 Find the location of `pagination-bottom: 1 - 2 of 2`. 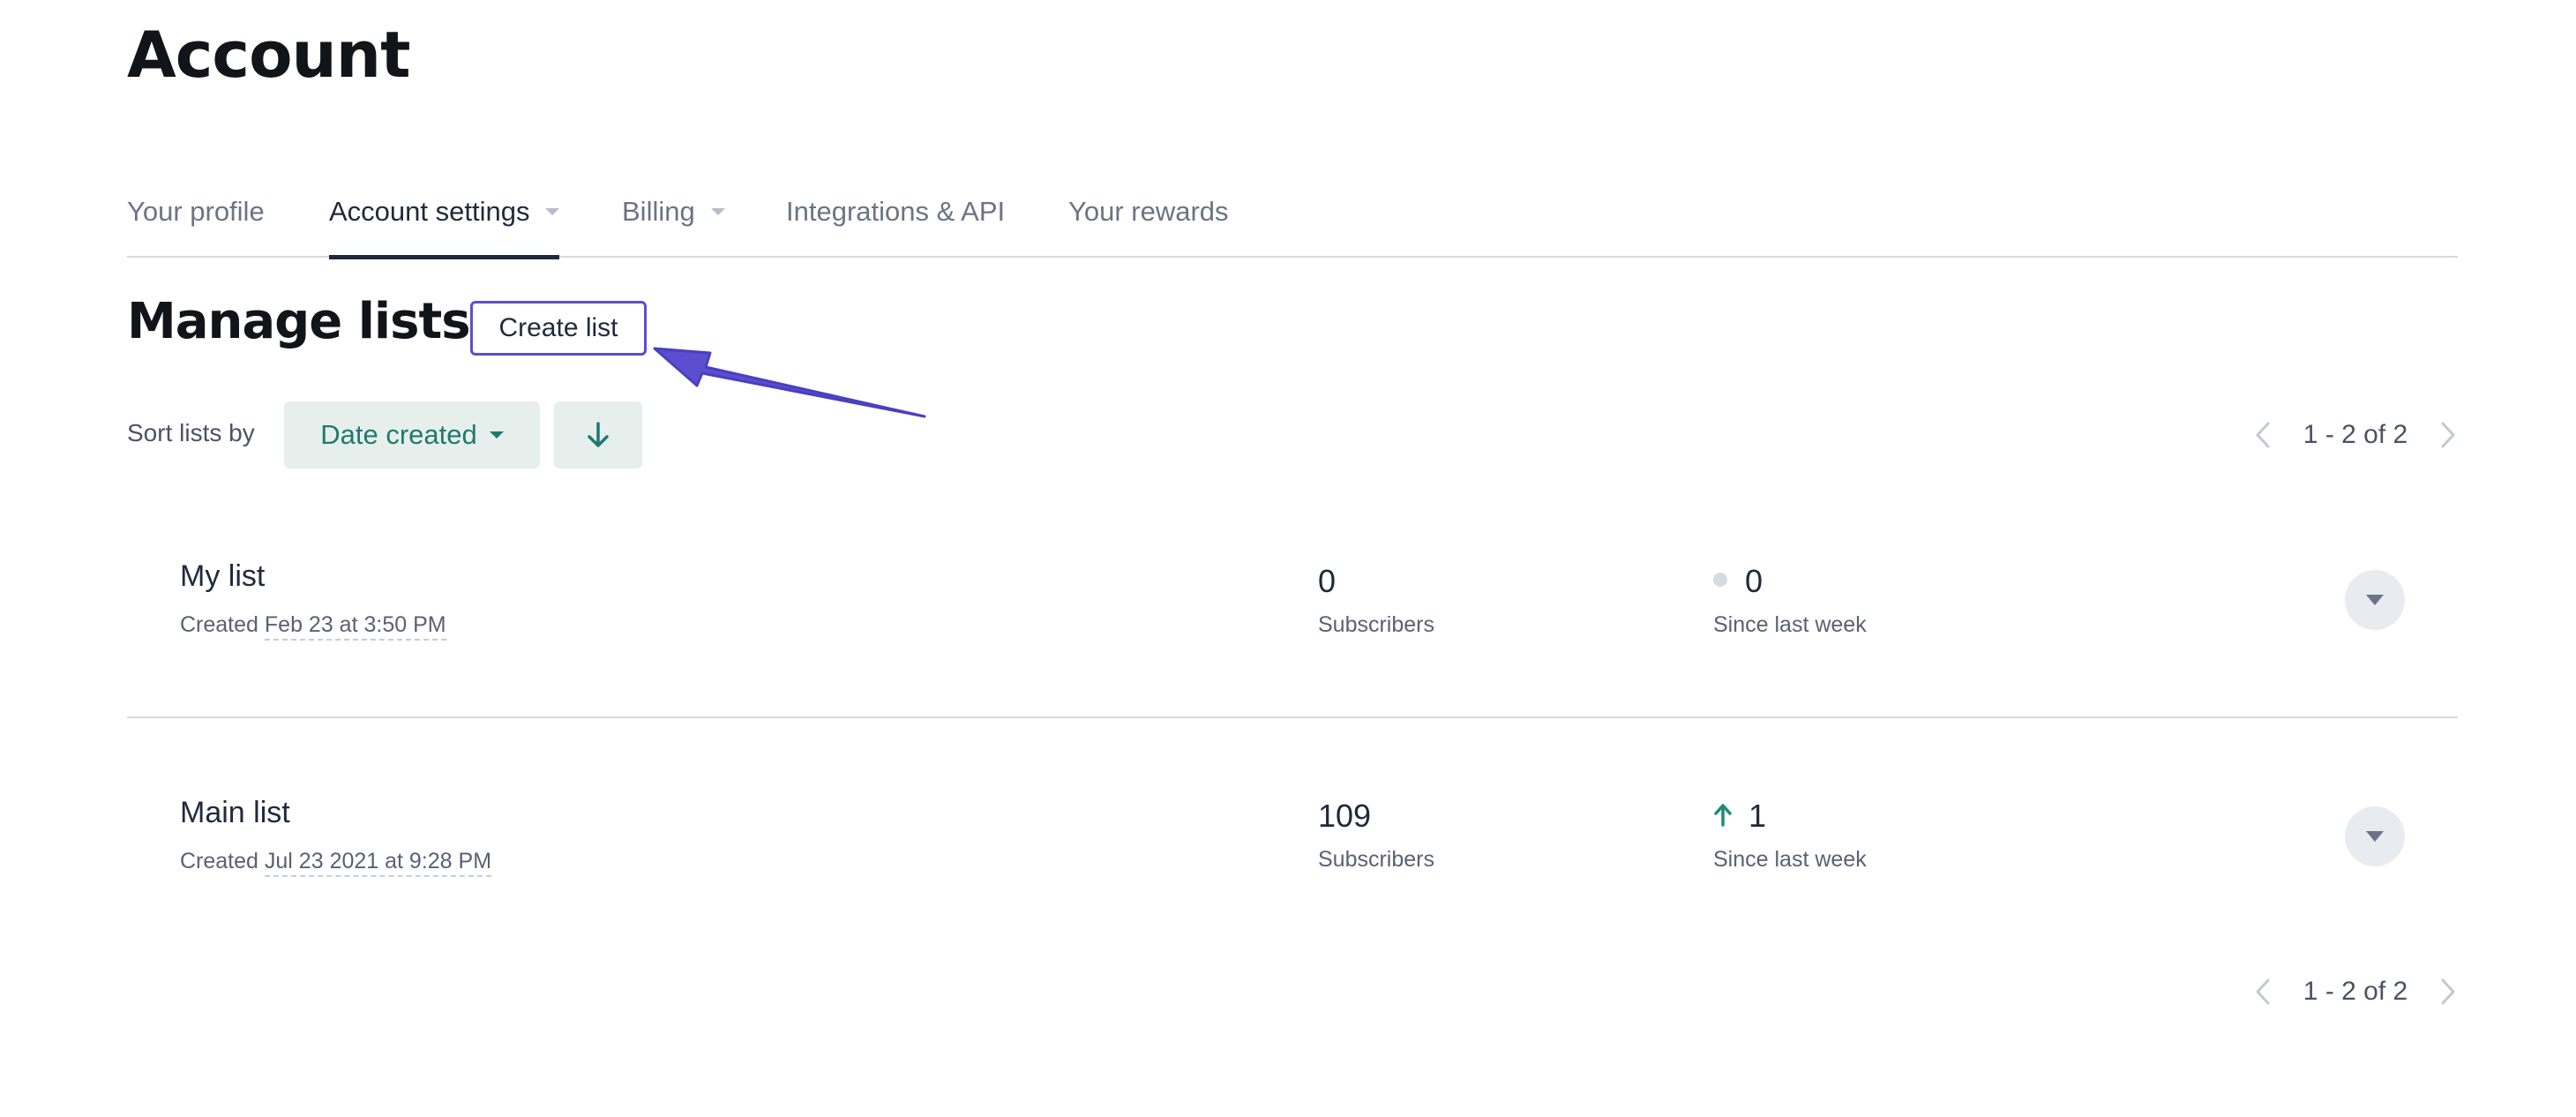

pagination-bottom: 1 - 2 of 2 is located at coordinates (2355, 992).